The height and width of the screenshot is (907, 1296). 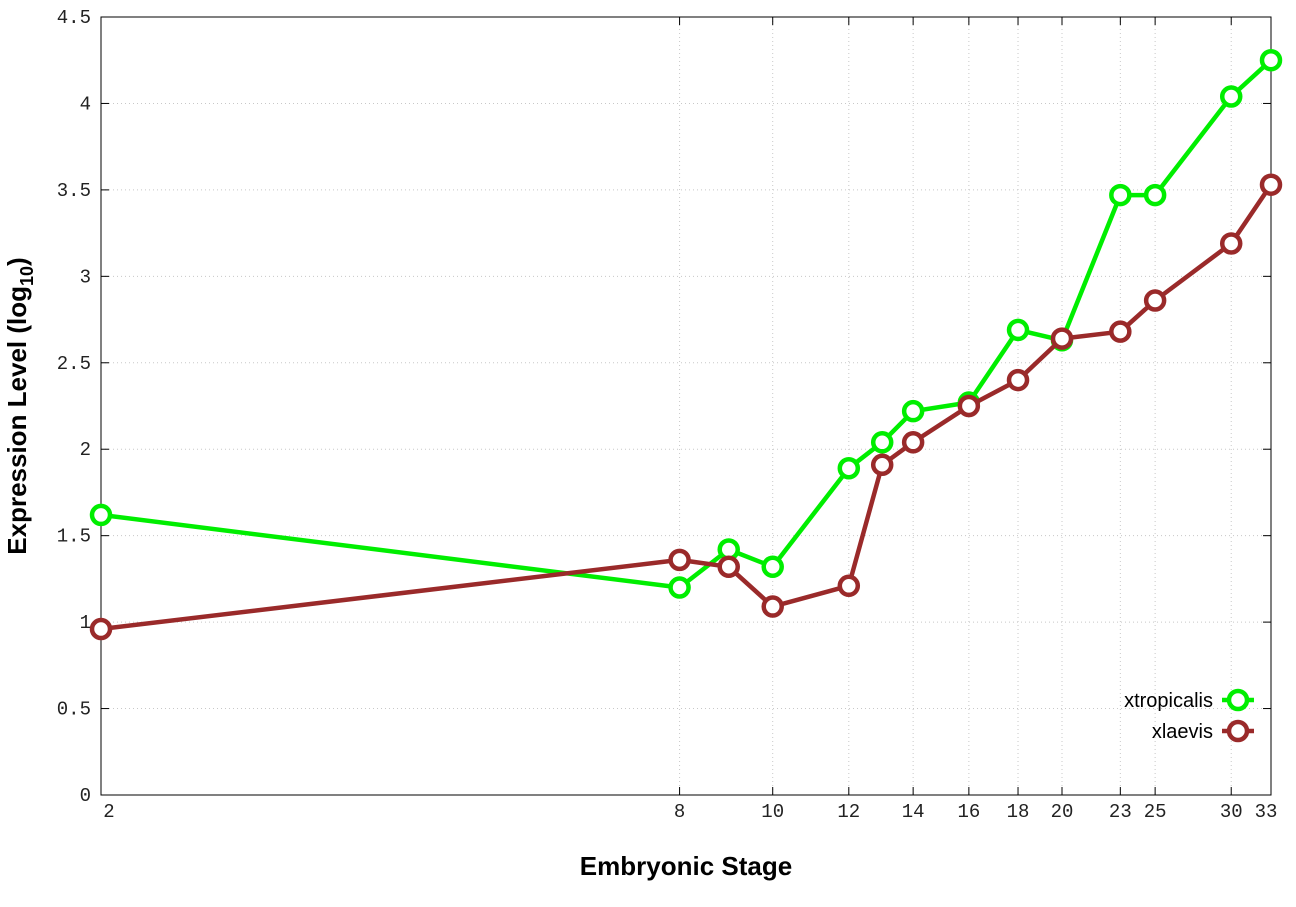 What do you see at coordinates (1120, 812) in the screenshot?
I see `x-tick-label: 23` at bounding box center [1120, 812].